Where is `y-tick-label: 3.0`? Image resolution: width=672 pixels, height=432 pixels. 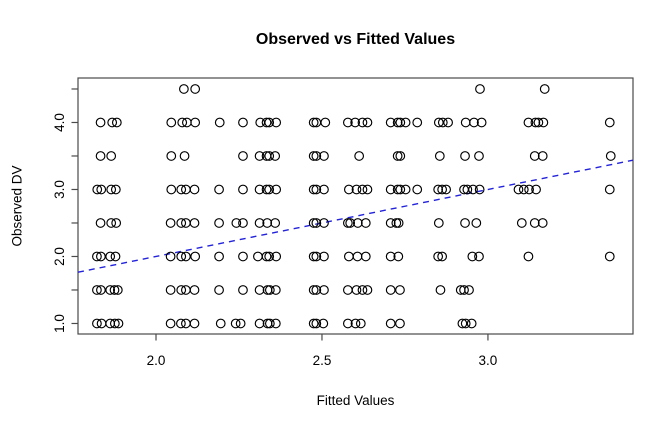 y-tick-label: 3.0 is located at coordinates (59, 189).